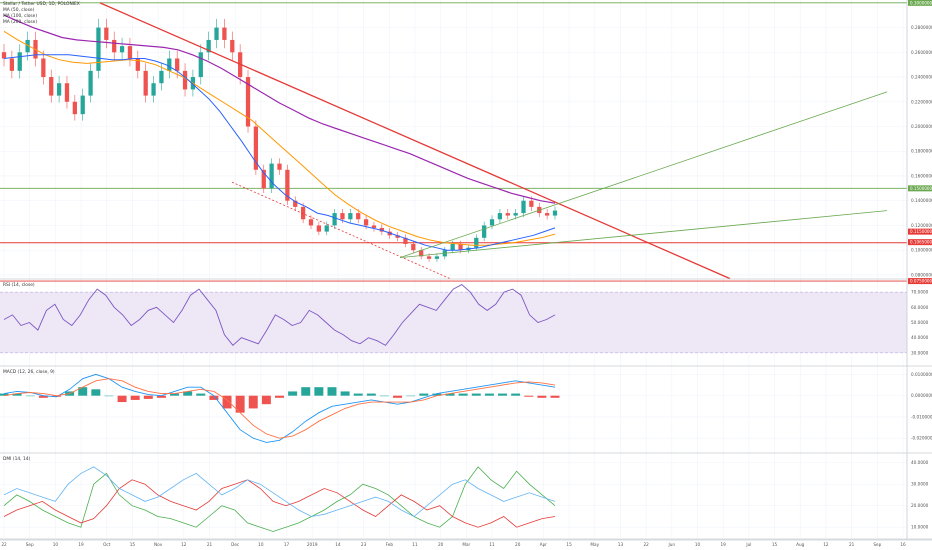  I want to click on x-tick-label: 20, so click(518, 544).